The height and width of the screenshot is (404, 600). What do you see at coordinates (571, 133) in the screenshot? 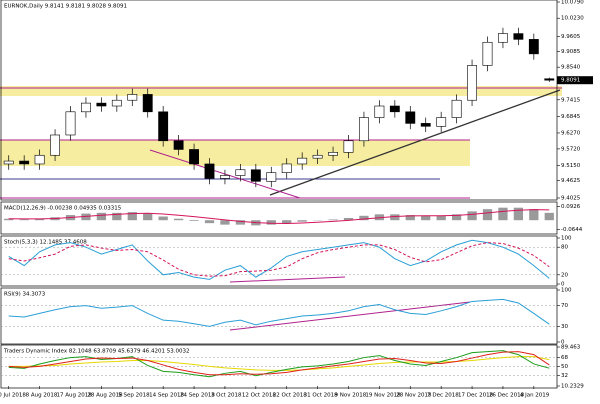
I see `y-tick-label: 9.6270` at bounding box center [571, 133].